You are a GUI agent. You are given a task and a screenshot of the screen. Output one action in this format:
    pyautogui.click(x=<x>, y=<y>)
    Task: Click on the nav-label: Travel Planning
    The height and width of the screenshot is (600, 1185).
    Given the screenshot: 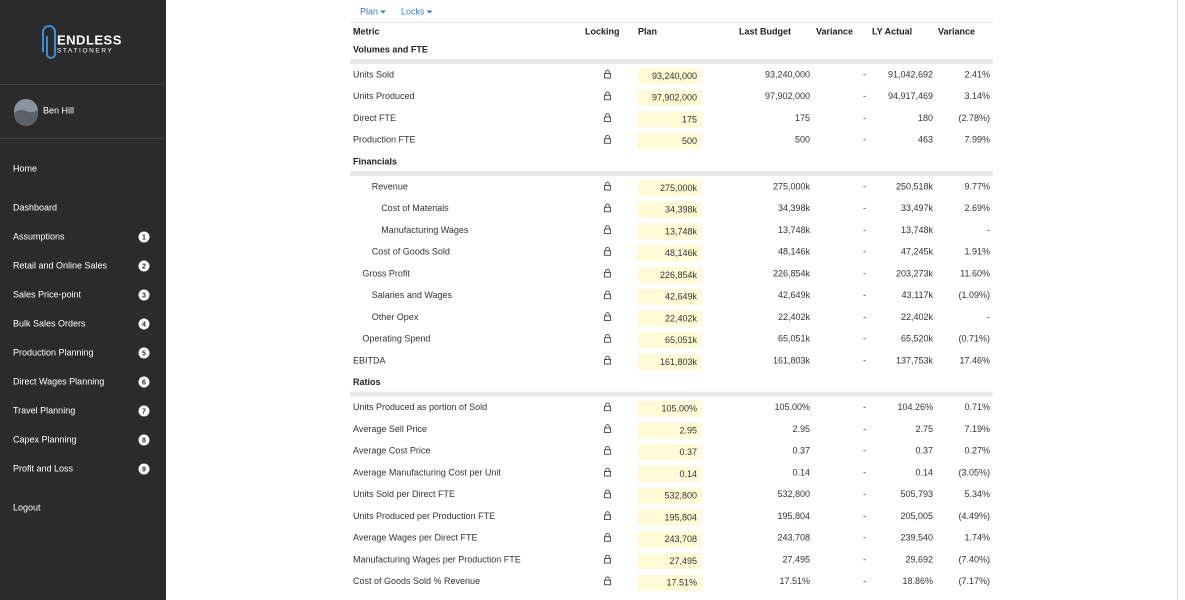 What is the action you would take?
    pyautogui.click(x=44, y=410)
    